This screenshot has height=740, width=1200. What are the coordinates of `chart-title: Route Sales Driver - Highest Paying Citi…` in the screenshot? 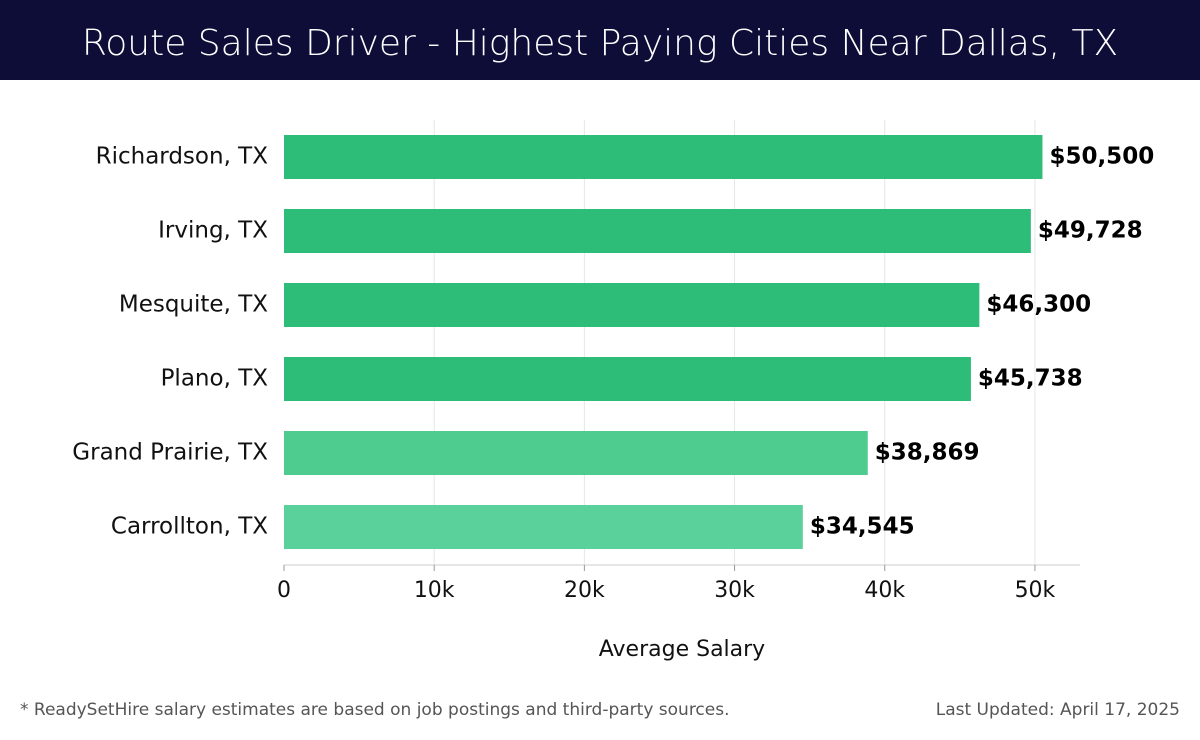 It's located at (600, 43).